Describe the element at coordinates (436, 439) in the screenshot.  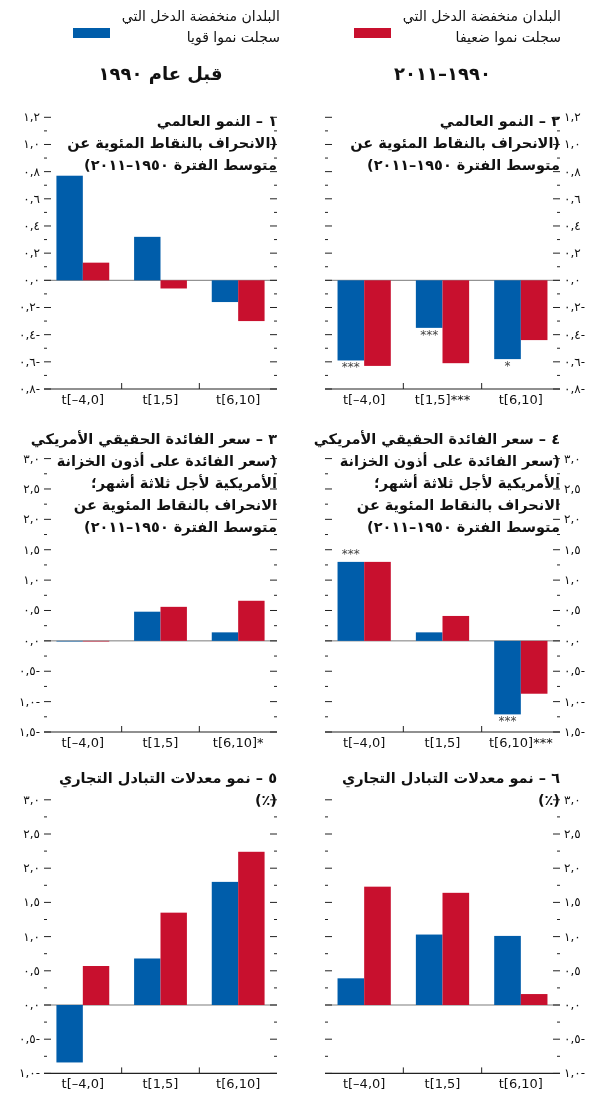
I see `chart-title: ٤ – سعر الفائدة الحقيقي الأمريكي` at that location.